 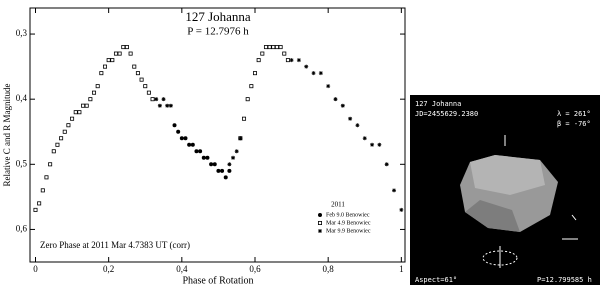 I want to click on x-tick-label: 0,8, so click(x=329, y=269).